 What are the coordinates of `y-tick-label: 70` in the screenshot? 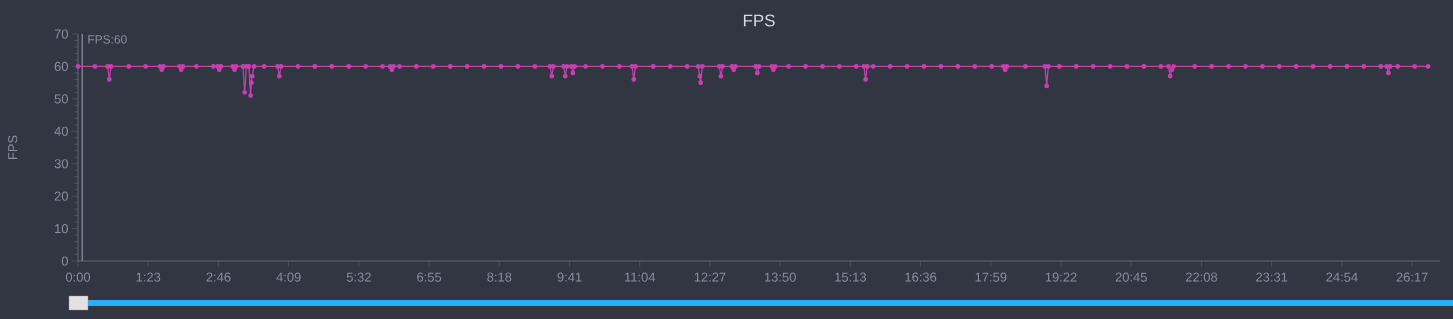 It's located at (61, 34).